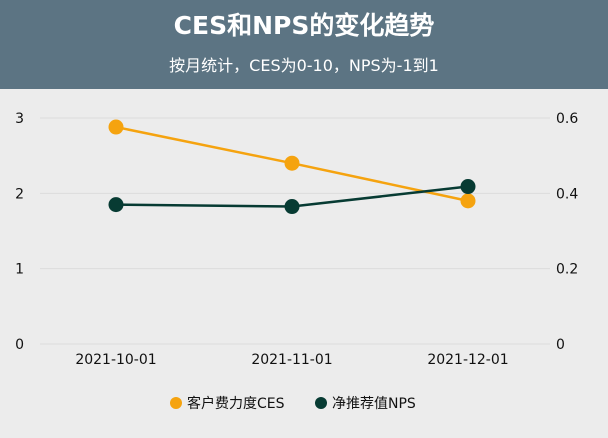 The height and width of the screenshot is (438, 608). What do you see at coordinates (19, 345) in the screenshot?
I see `left-tick-label: 0` at bounding box center [19, 345].